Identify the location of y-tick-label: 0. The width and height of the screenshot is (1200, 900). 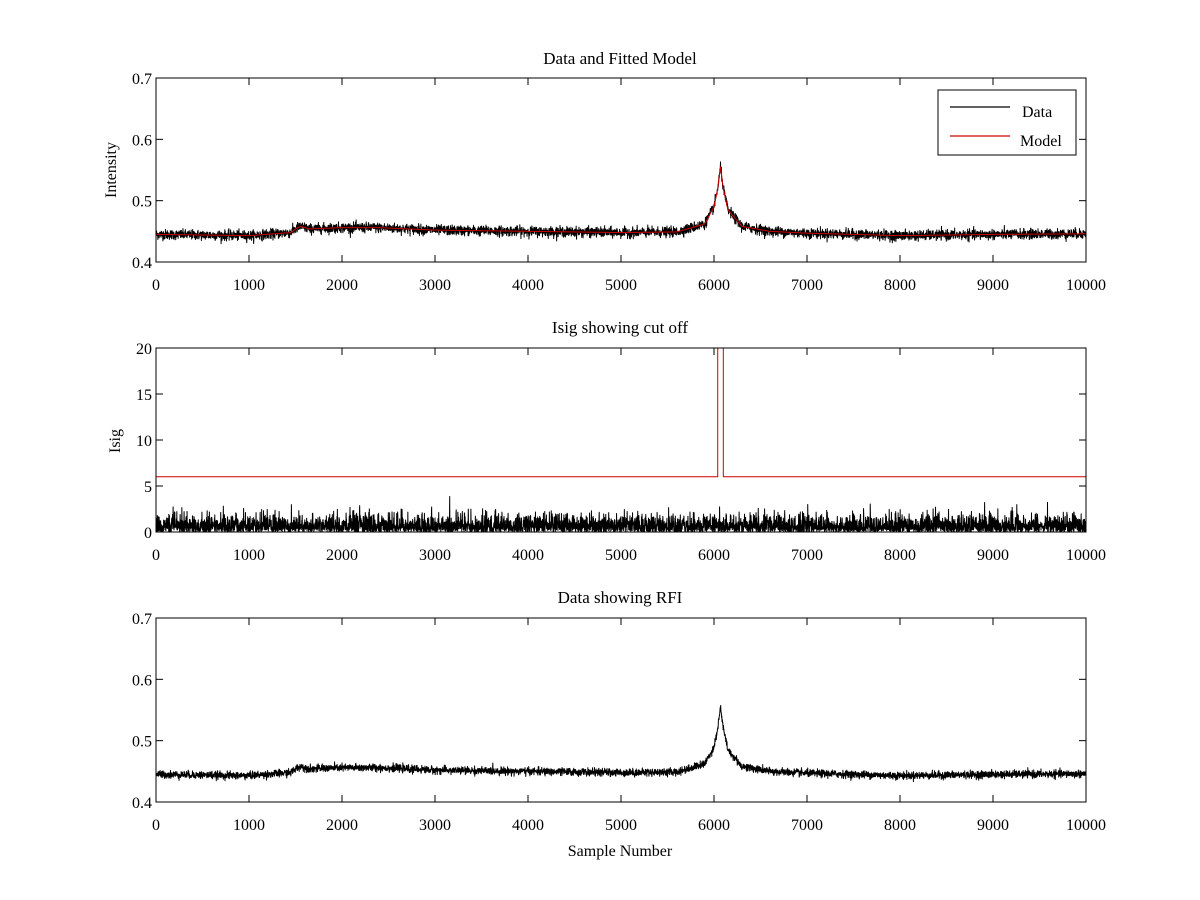
(148, 533).